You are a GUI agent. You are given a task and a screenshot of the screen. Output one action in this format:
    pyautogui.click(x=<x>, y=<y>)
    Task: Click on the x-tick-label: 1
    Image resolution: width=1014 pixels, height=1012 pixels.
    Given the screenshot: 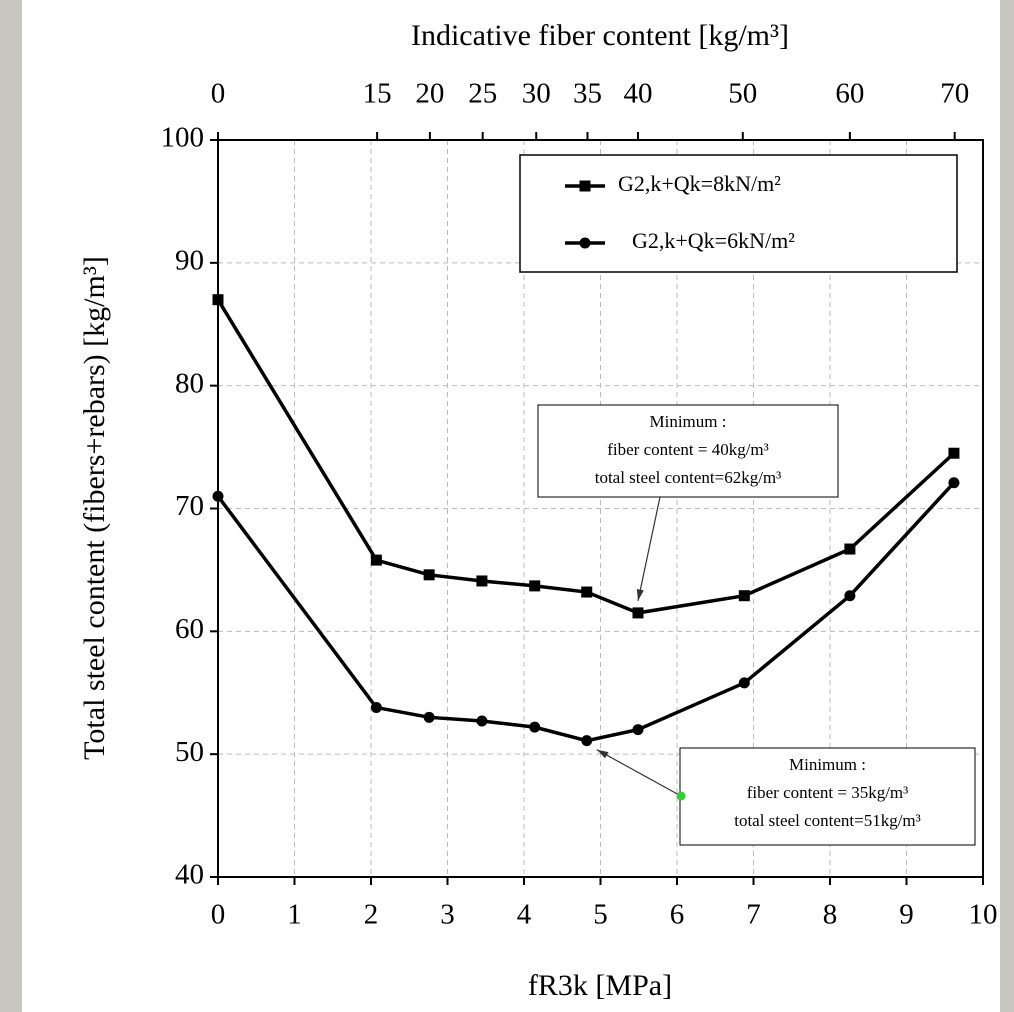 What is the action you would take?
    pyautogui.click(x=294, y=915)
    